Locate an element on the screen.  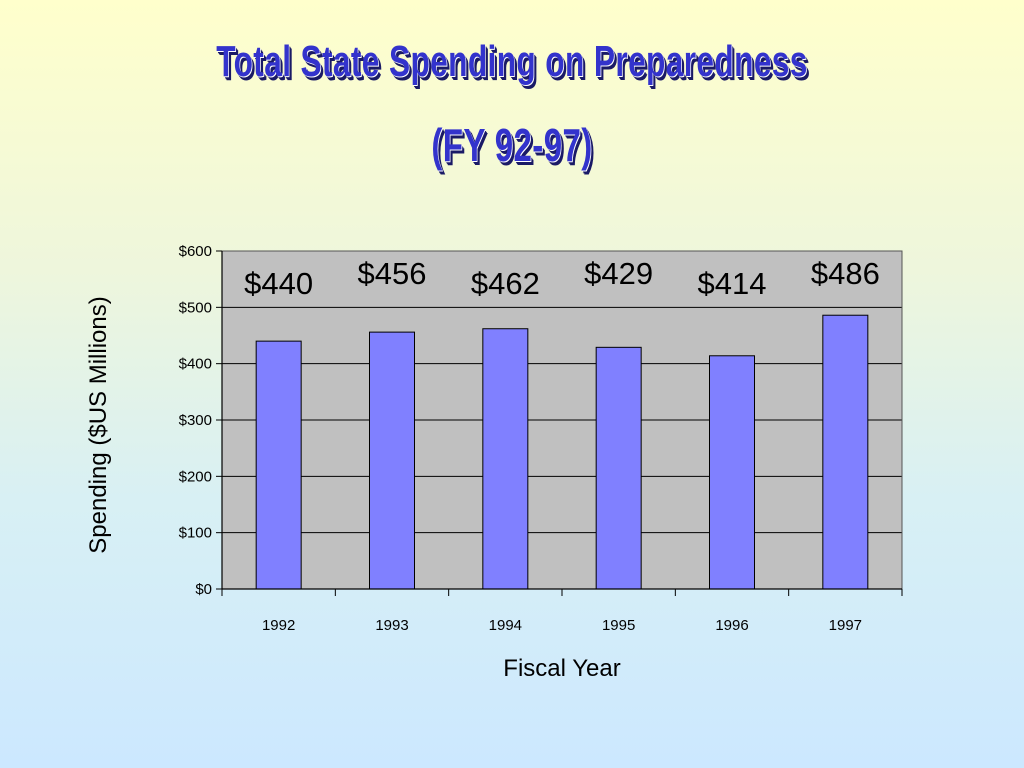
x-tick-label: 1996 is located at coordinates (731, 625).